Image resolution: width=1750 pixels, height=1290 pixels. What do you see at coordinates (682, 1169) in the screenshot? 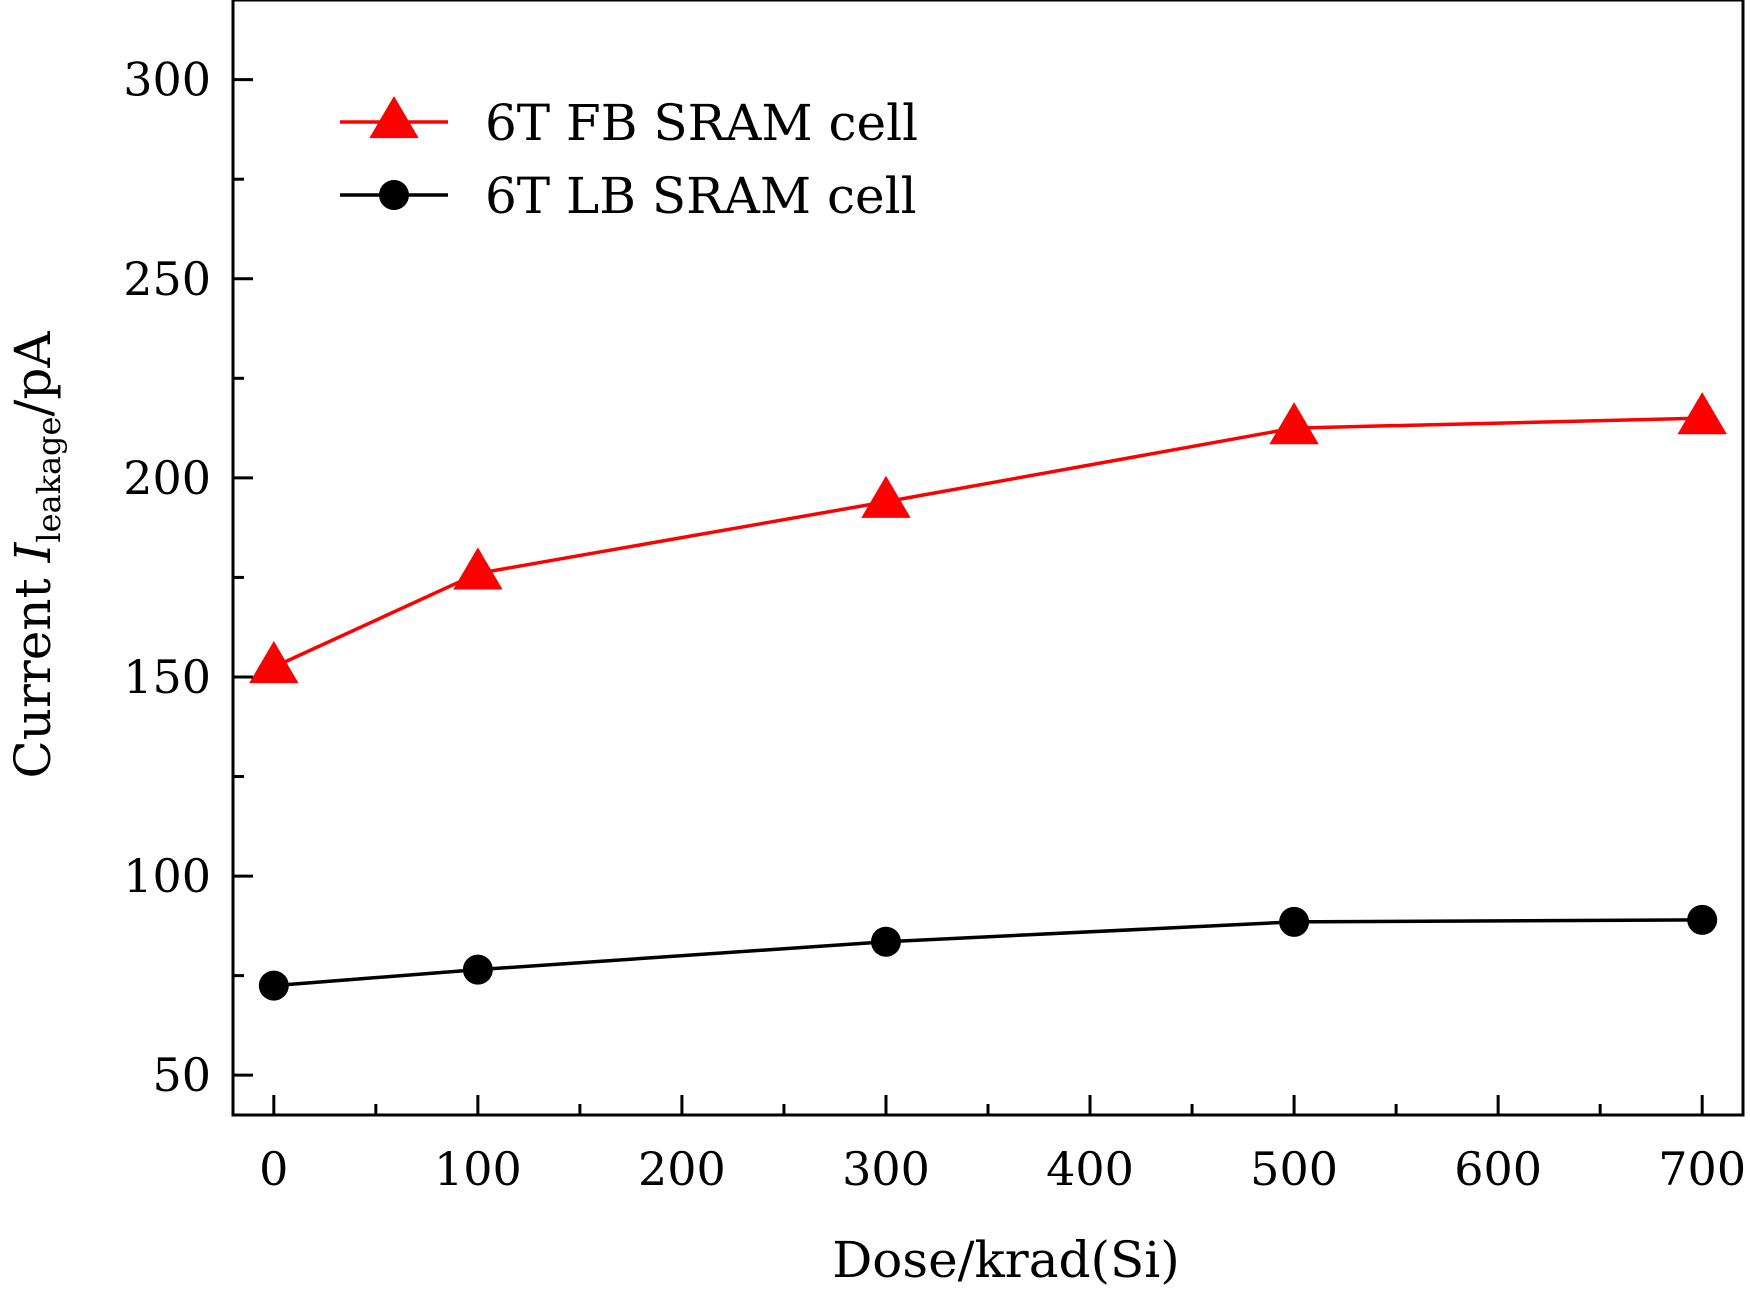
I see `x-tick-label: 200` at bounding box center [682, 1169].